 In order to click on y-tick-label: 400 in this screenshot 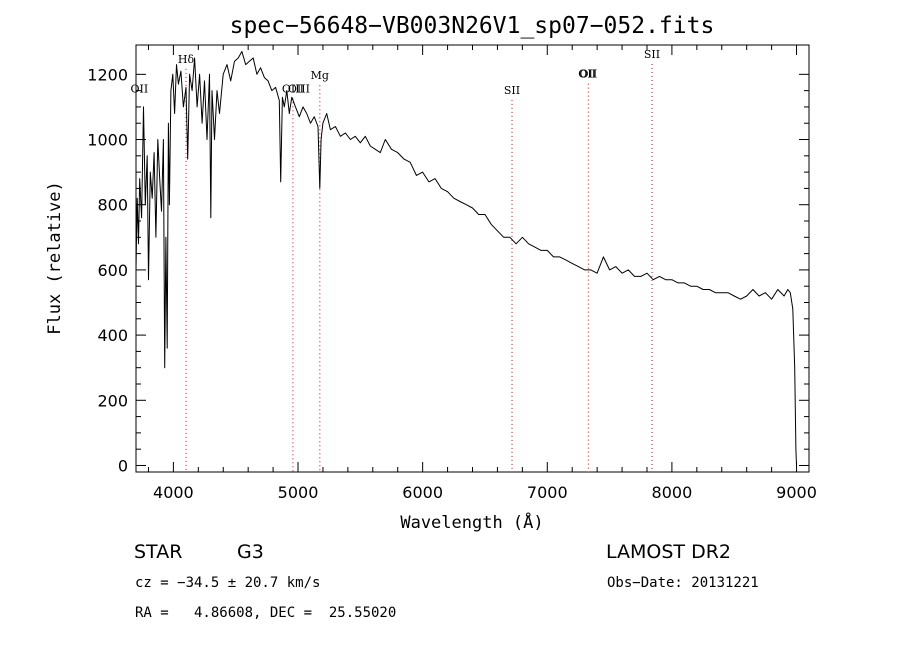, I will do `click(112, 335)`.